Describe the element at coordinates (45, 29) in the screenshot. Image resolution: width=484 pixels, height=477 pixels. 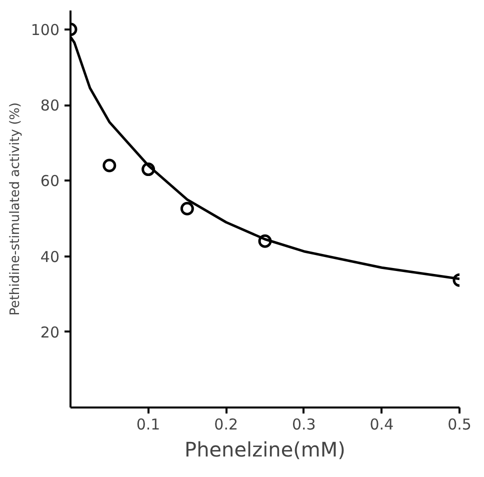
I see `y-tick-label: 100` at that location.